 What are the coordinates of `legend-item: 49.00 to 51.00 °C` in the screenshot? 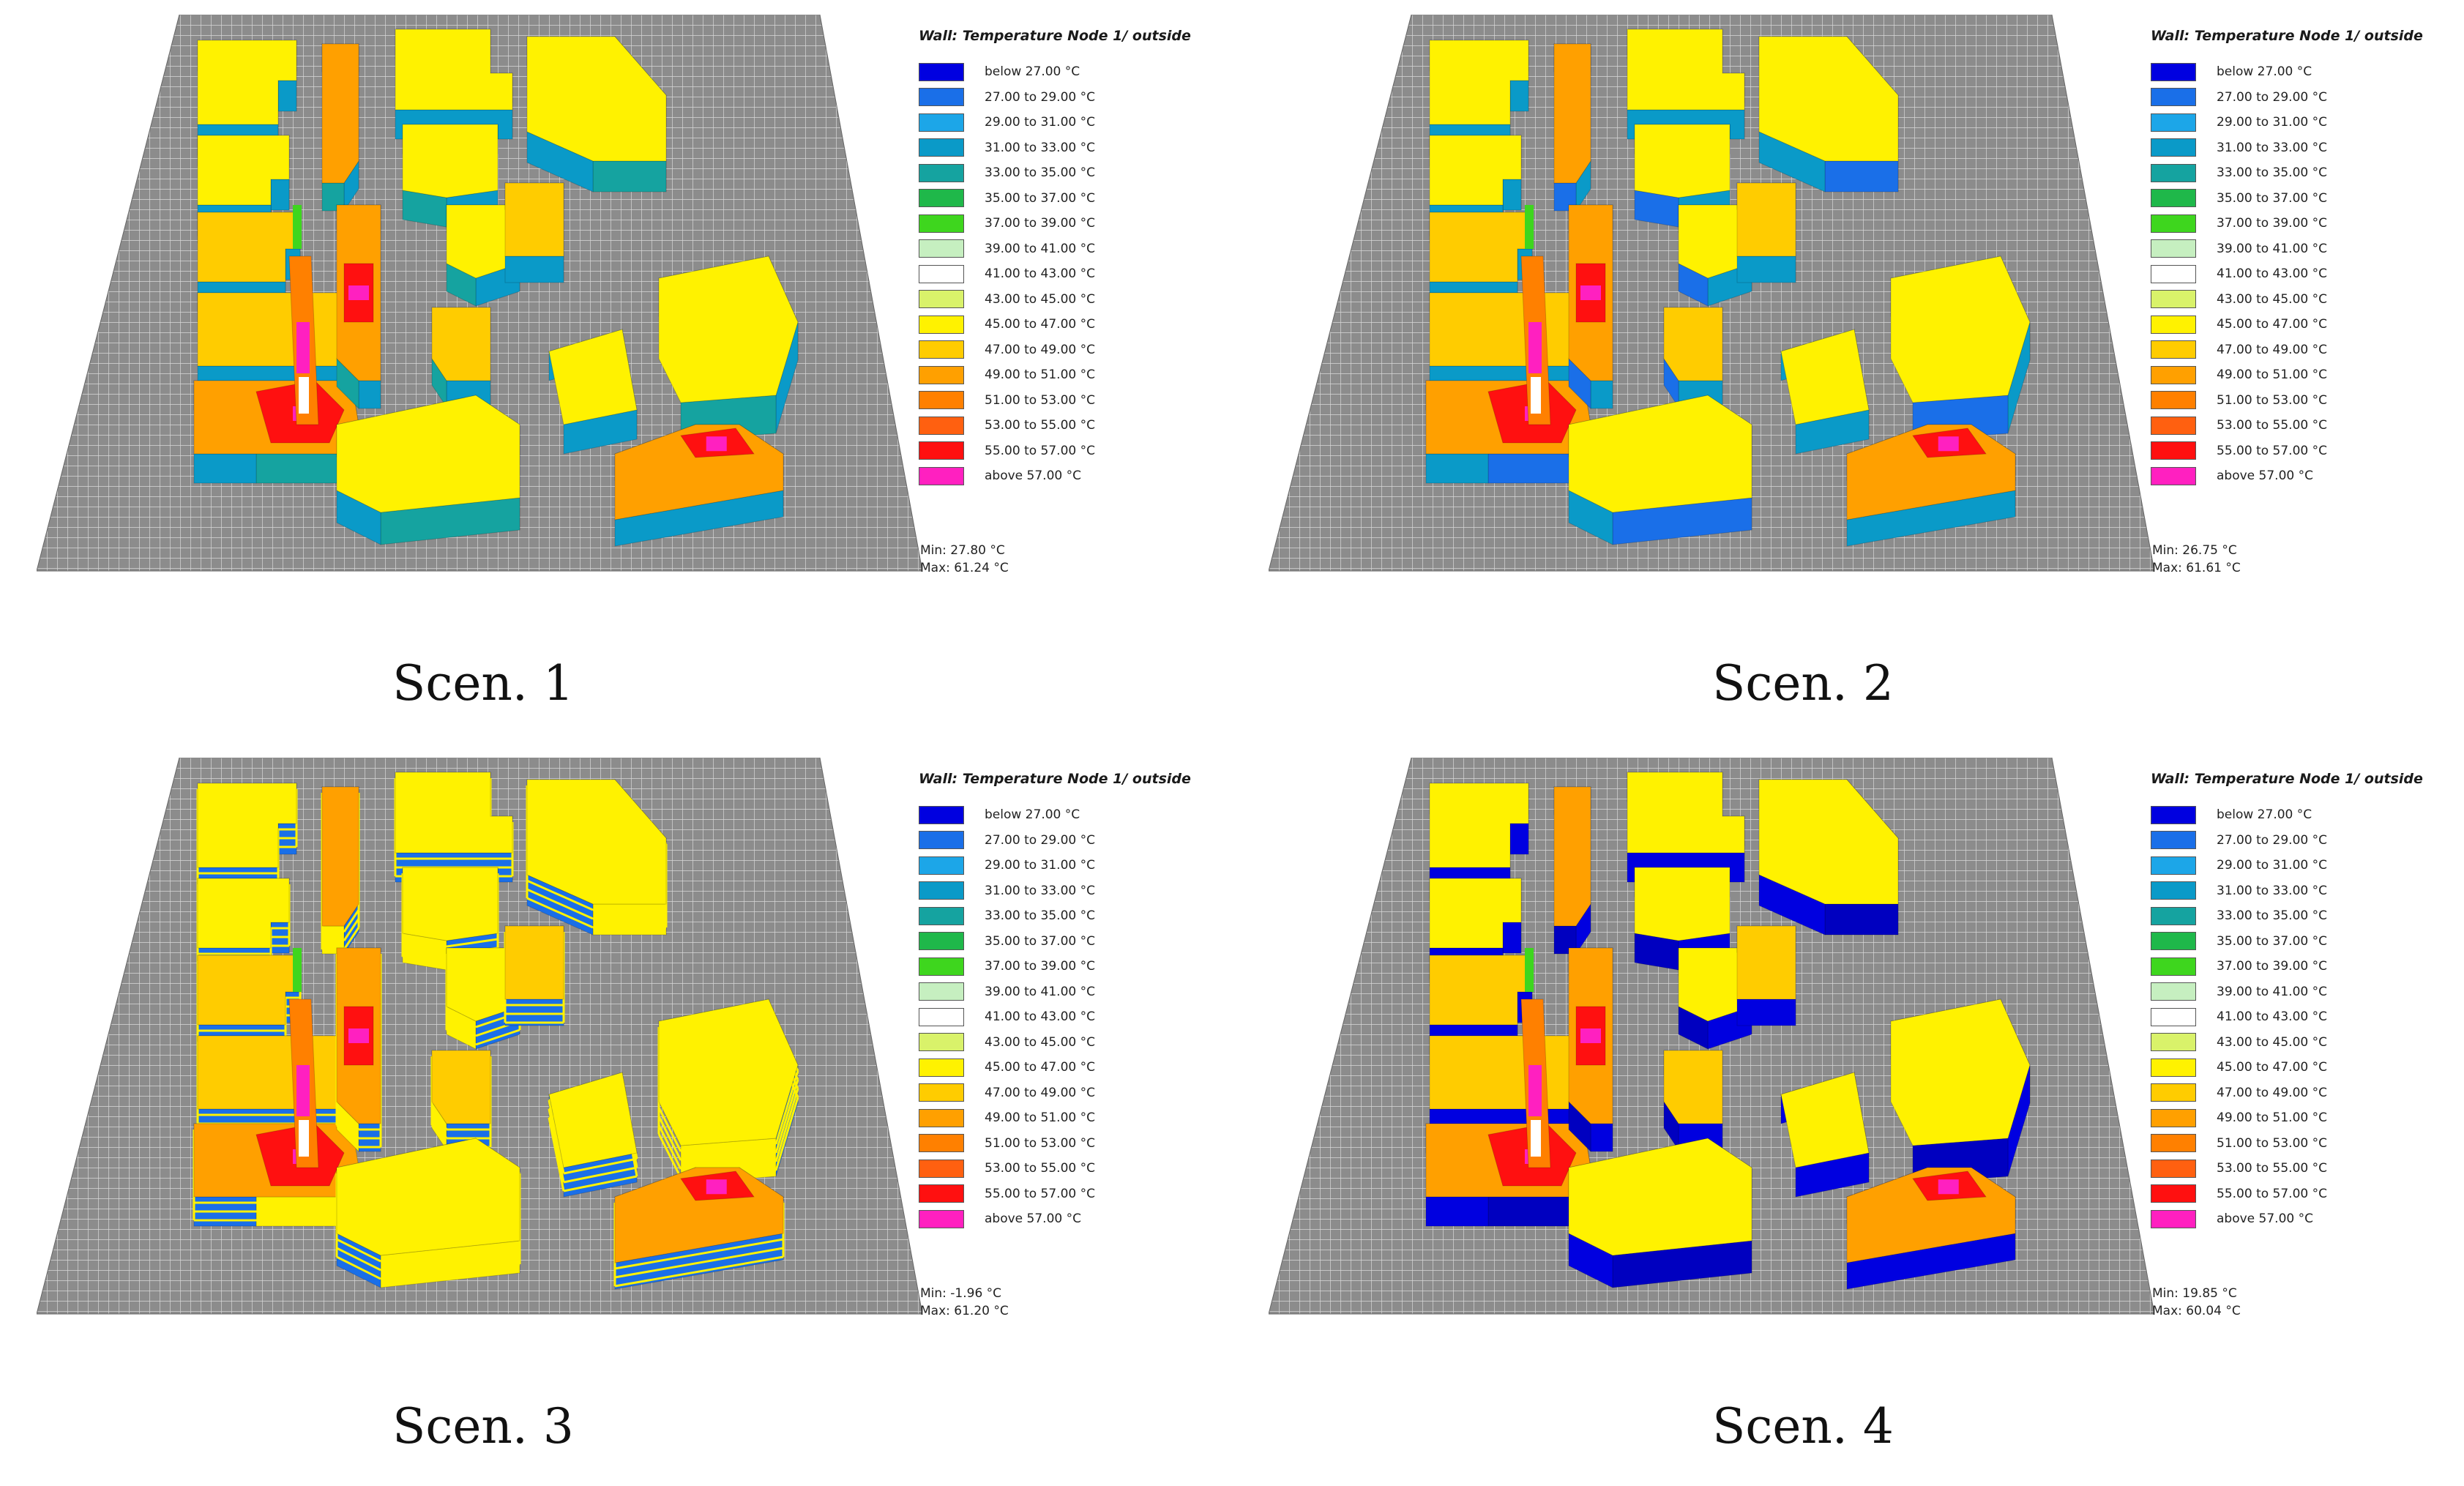 It's located at (2304, 375).